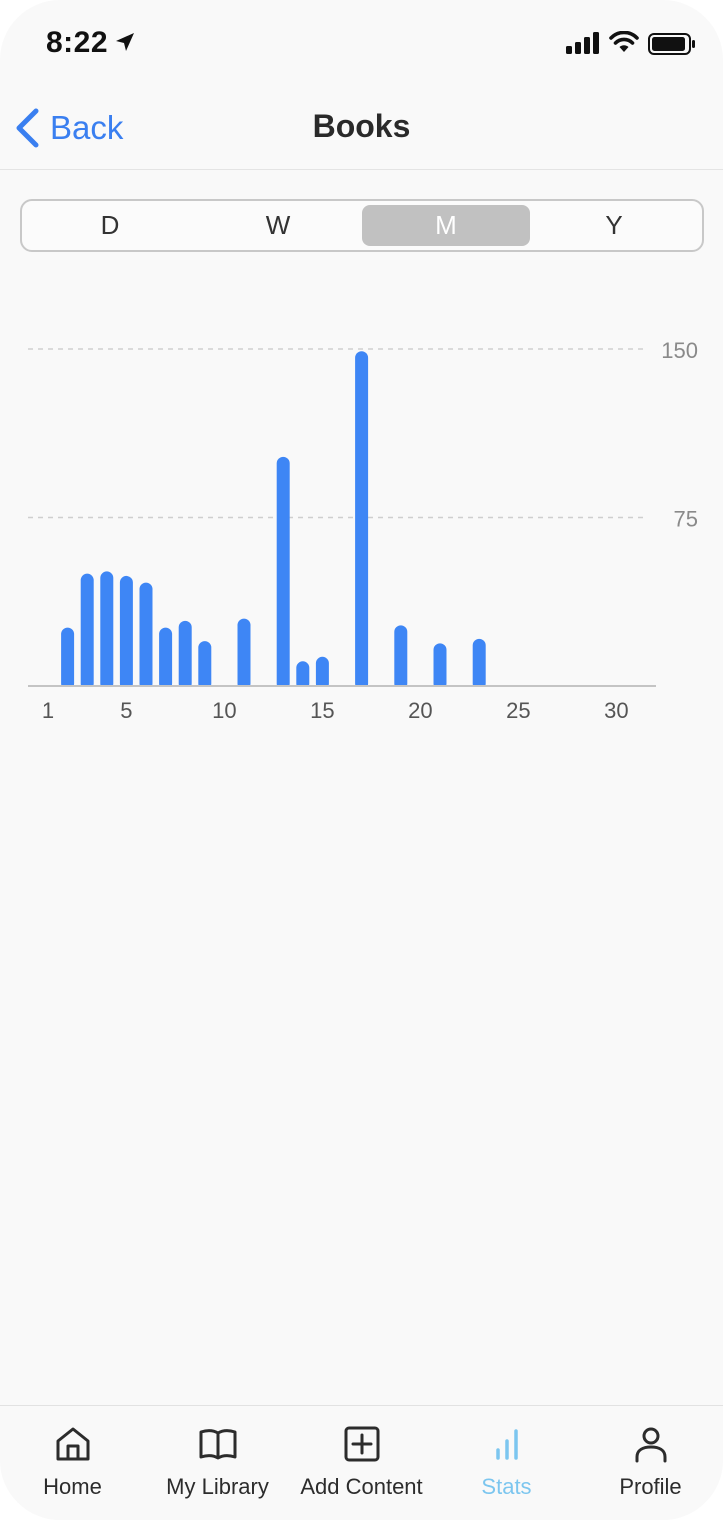 The height and width of the screenshot is (1520, 723). What do you see at coordinates (110, 225) in the screenshot?
I see `segment-day: D` at bounding box center [110, 225].